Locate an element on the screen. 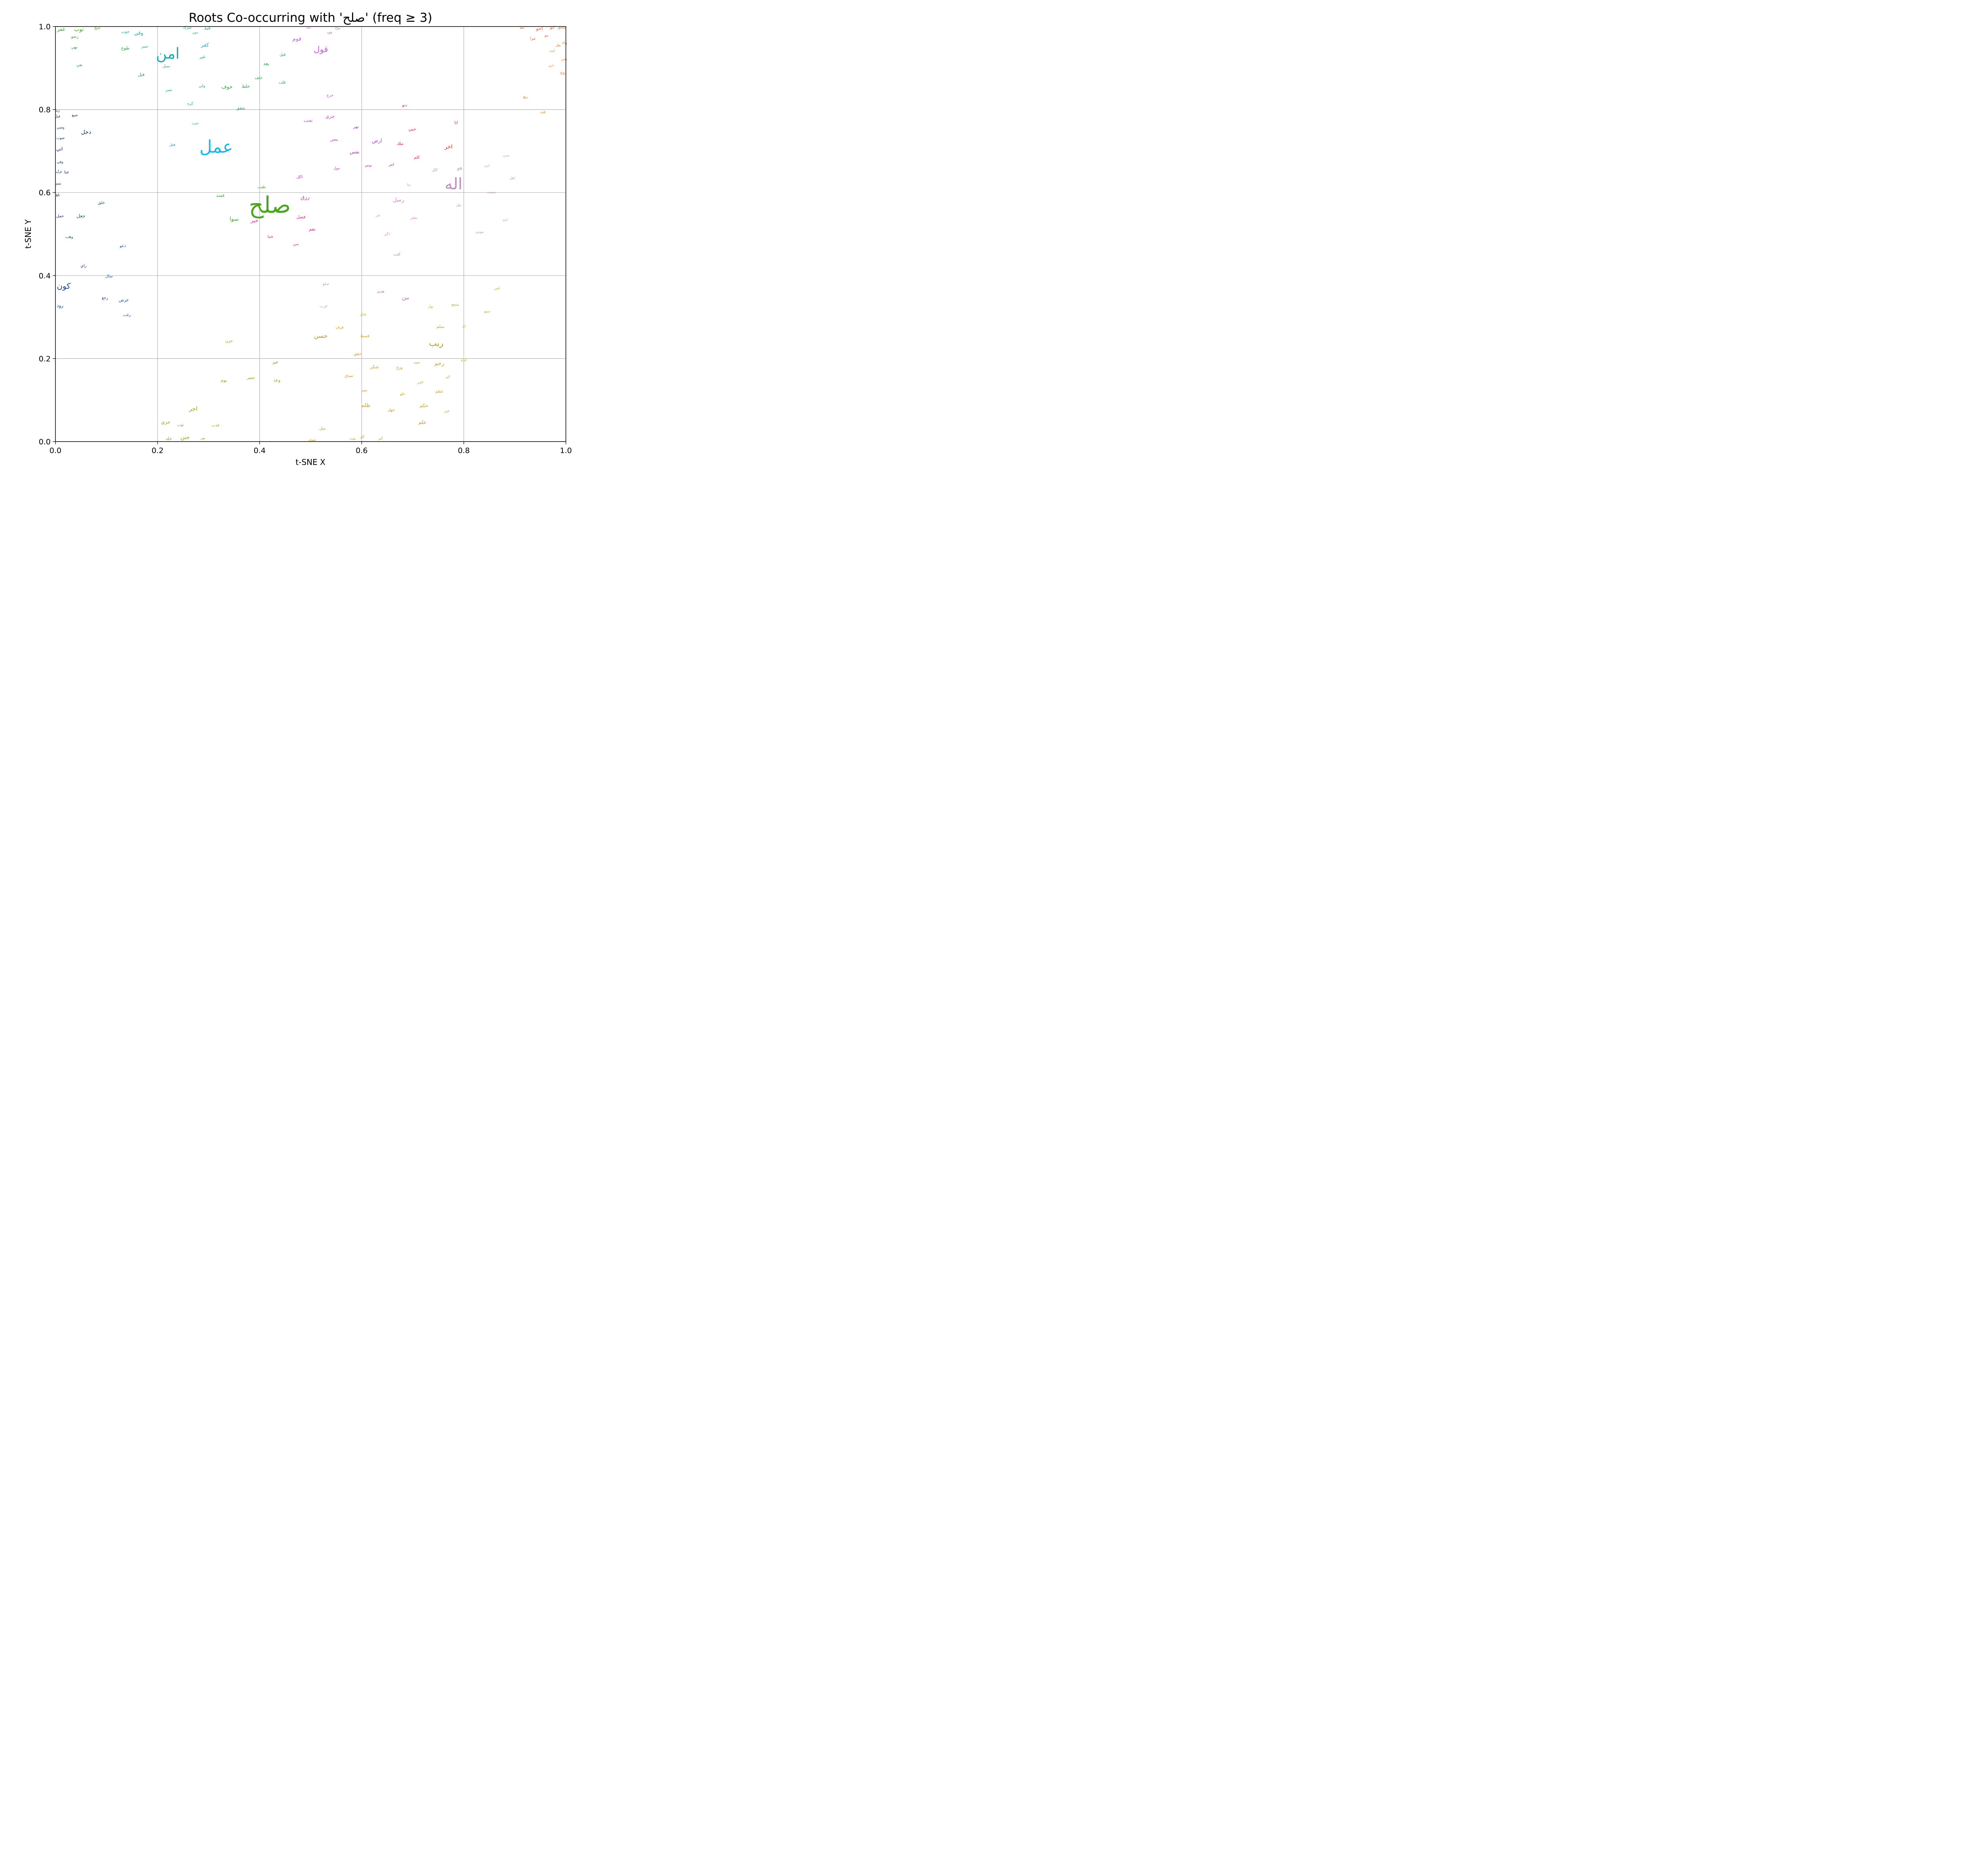 The width and height of the screenshot is (1980, 1876). point-label: يتم is located at coordinates (522, 28).